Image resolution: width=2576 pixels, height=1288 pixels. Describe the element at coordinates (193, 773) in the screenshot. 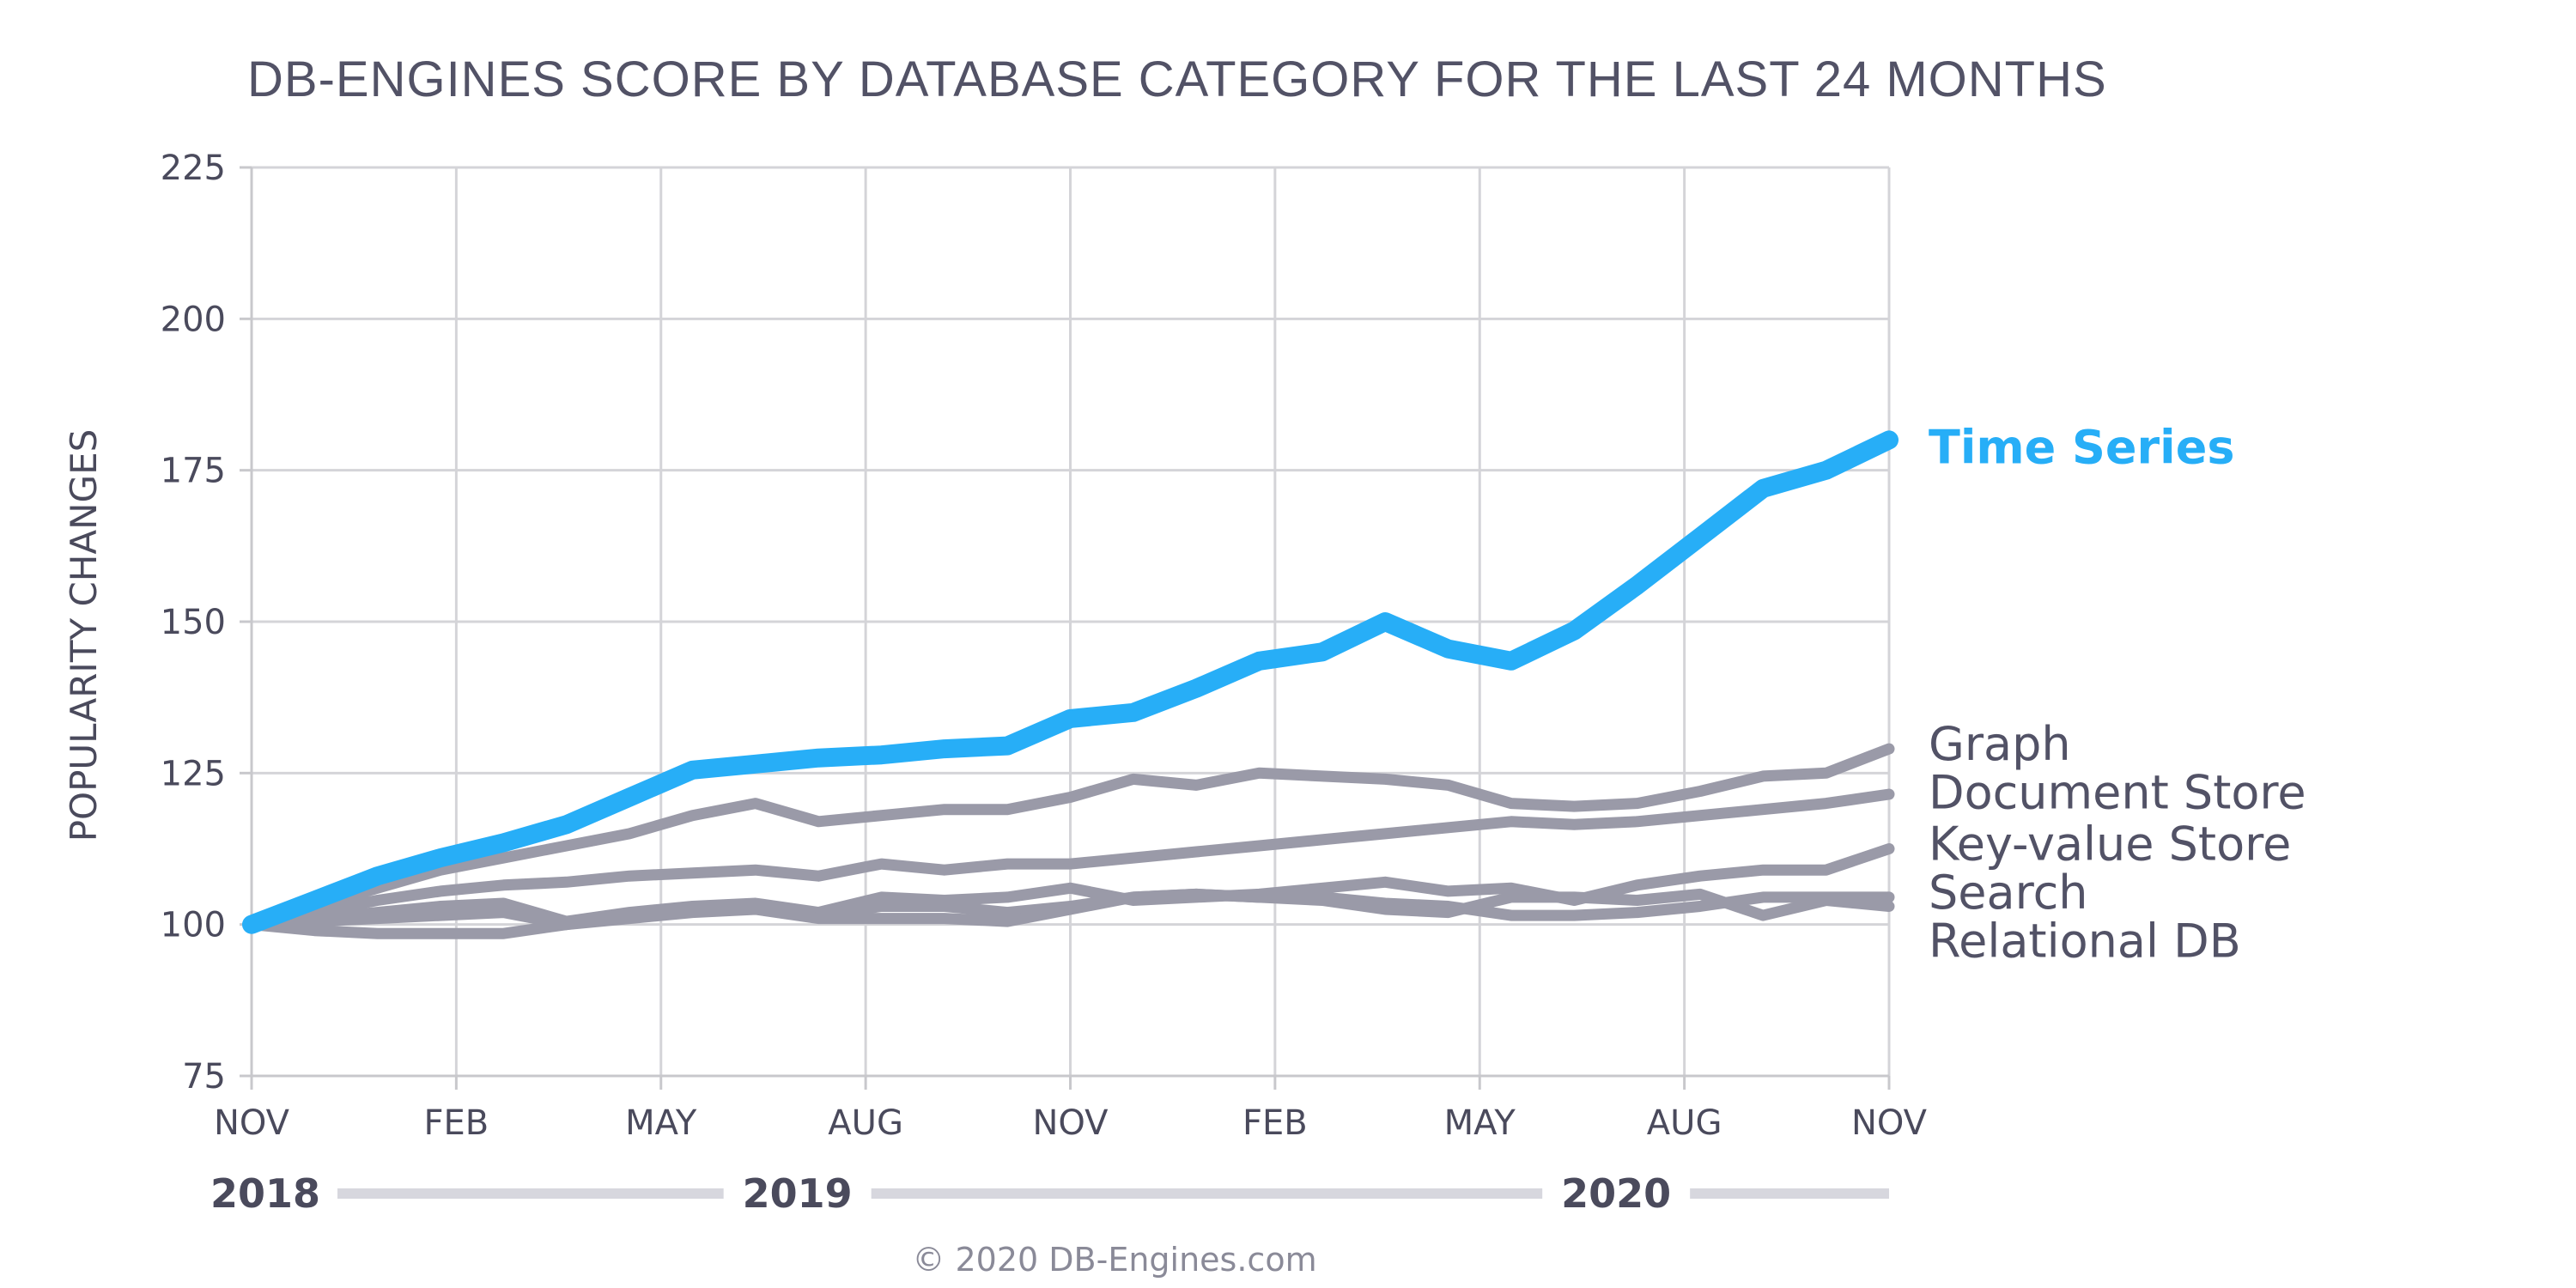

I see `y-tick-label: 125` at that location.